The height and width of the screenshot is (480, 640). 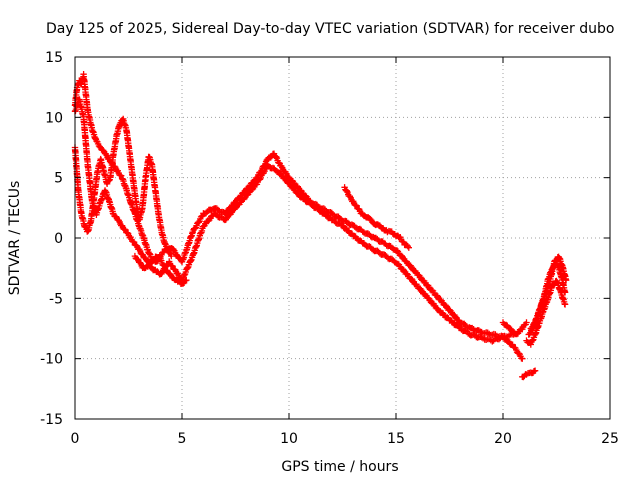 I want to click on x-tick-label: 15, so click(x=396, y=439).